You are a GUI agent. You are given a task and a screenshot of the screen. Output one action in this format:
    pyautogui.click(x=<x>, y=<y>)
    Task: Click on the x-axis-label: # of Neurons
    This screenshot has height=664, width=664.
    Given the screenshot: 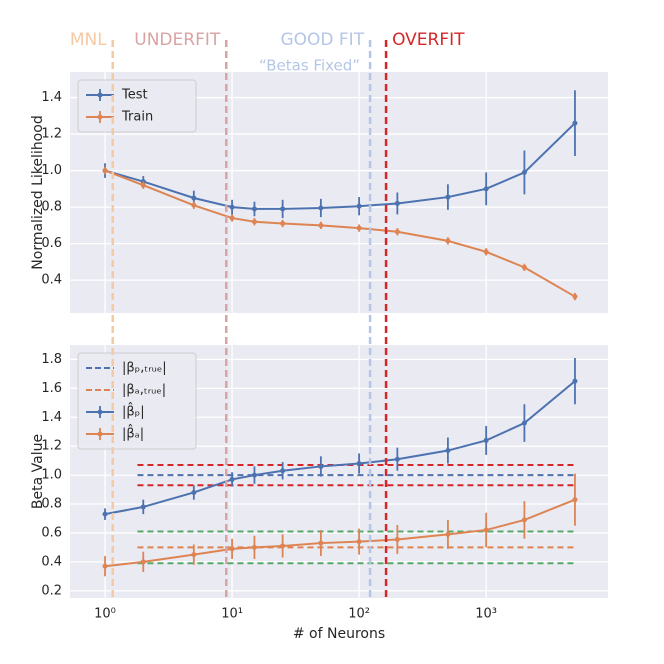 What is the action you would take?
    pyautogui.click(x=339, y=634)
    